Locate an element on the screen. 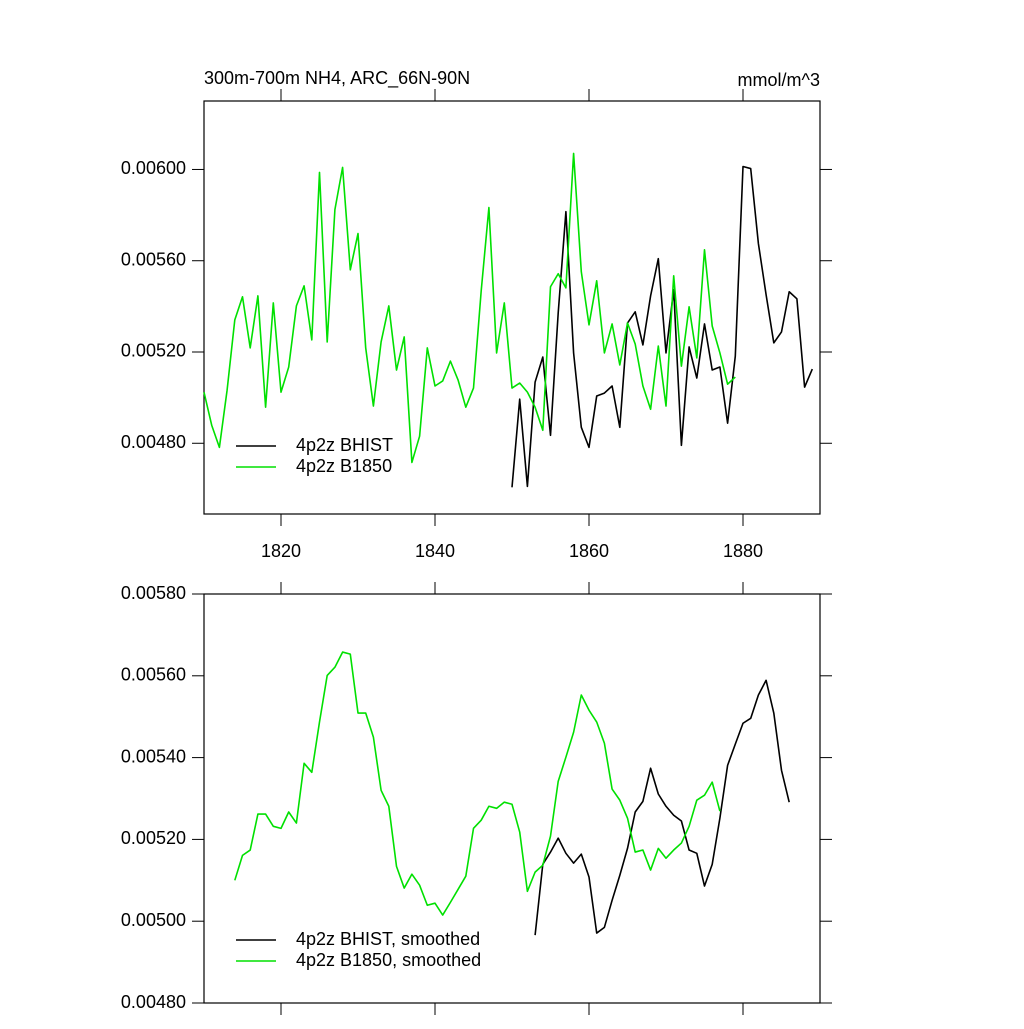 The image size is (1024, 1029). y-tick-label: 0.00580 is located at coordinates (153, 593).